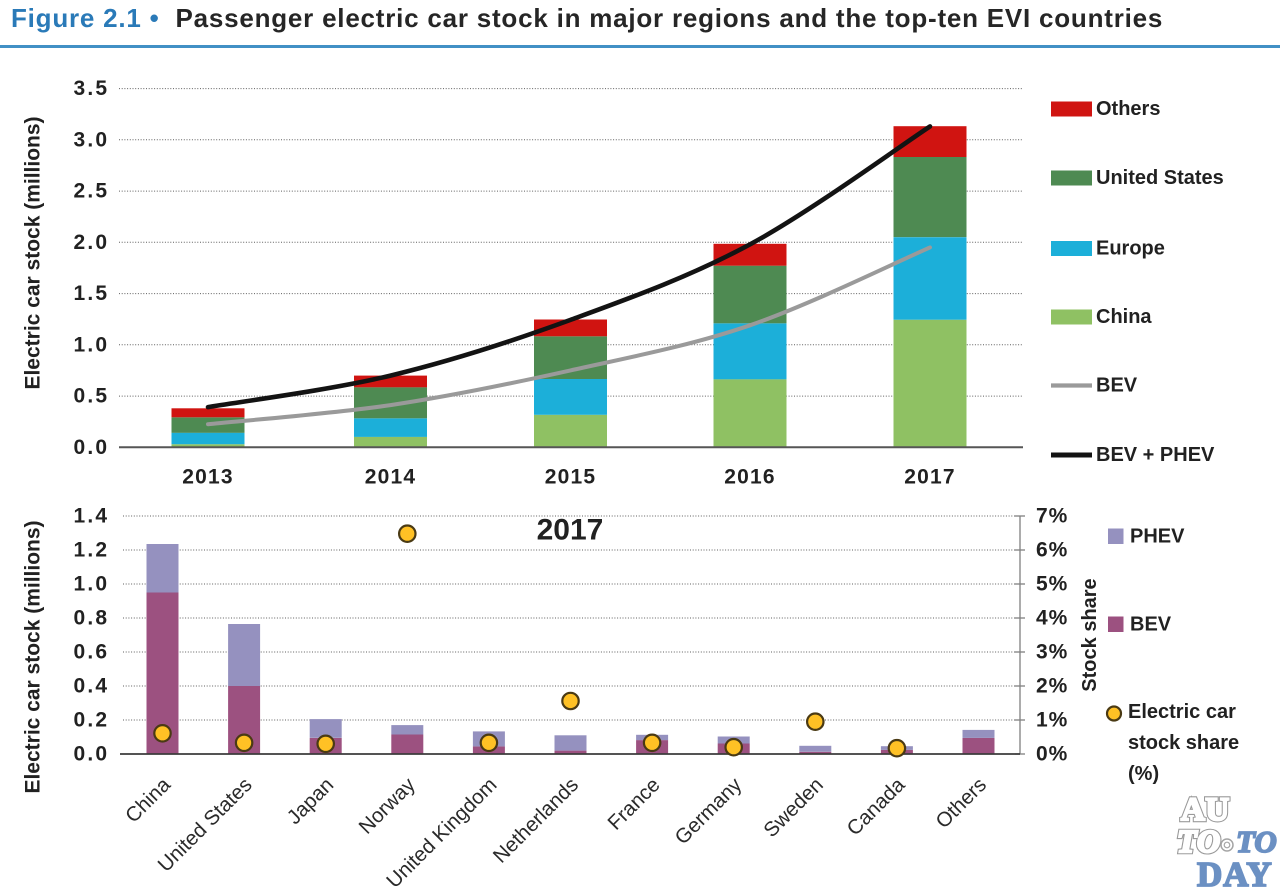 The height and width of the screenshot is (894, 1280). Describe the element at coordinates (750, 477) in the screenshot. I see `svg-text: 2016` at that location.